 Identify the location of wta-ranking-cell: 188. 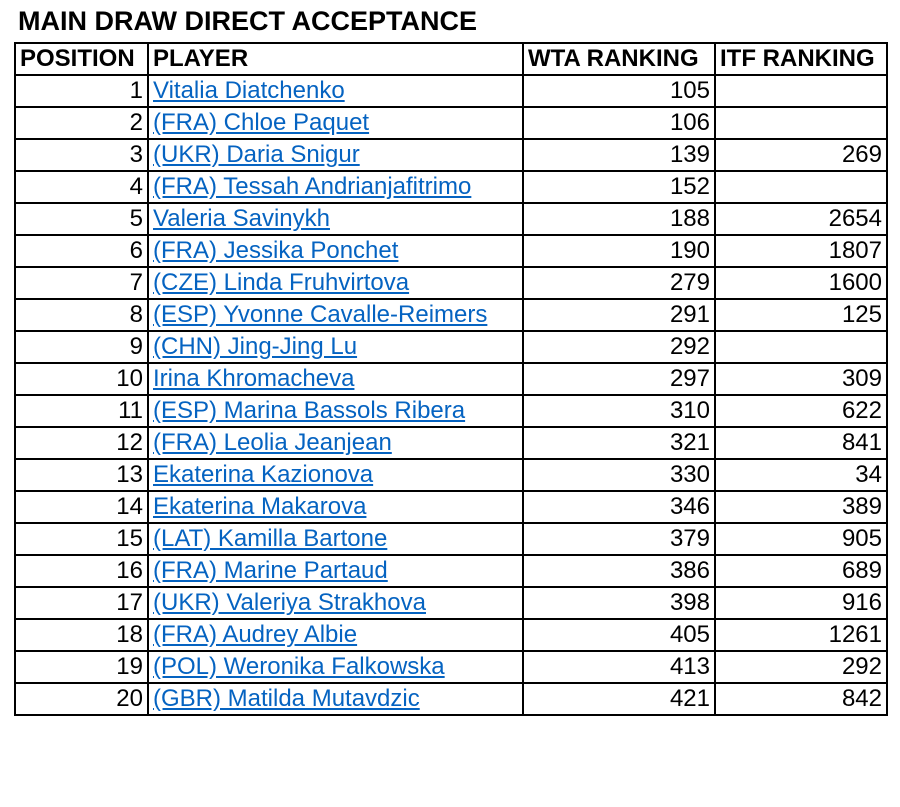
(619, 219).